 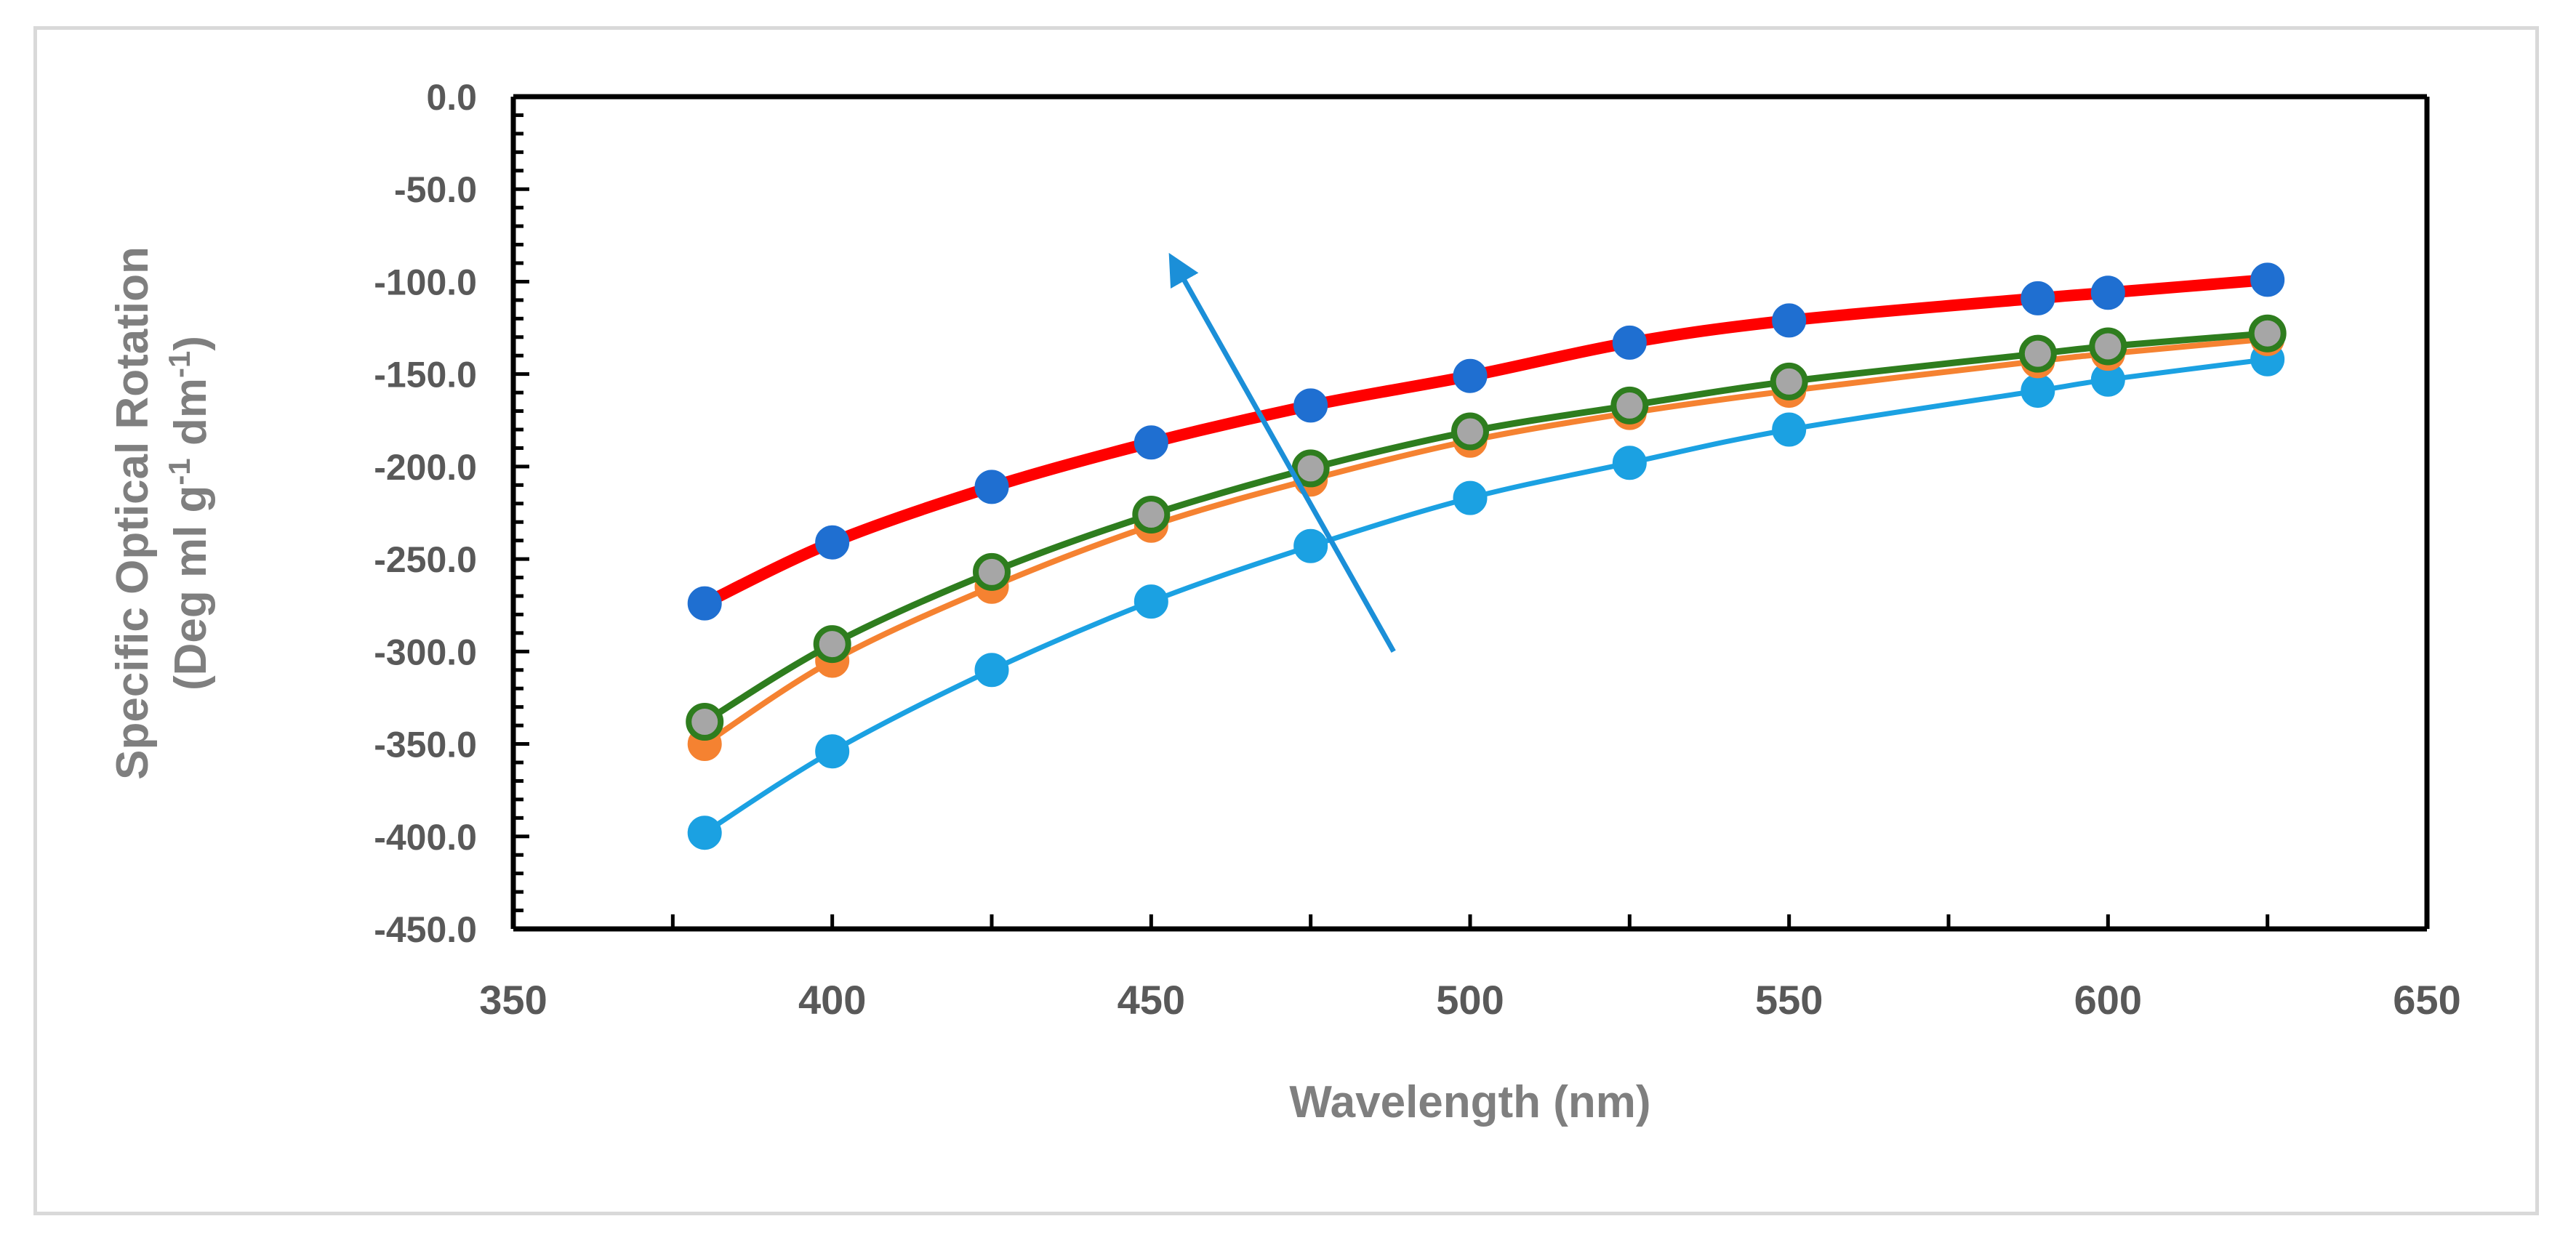 What do you see at coordinates (191, 418) in the screenshot?
I see `y-axis-title-segment: dm` at bounding box center [191, 418].